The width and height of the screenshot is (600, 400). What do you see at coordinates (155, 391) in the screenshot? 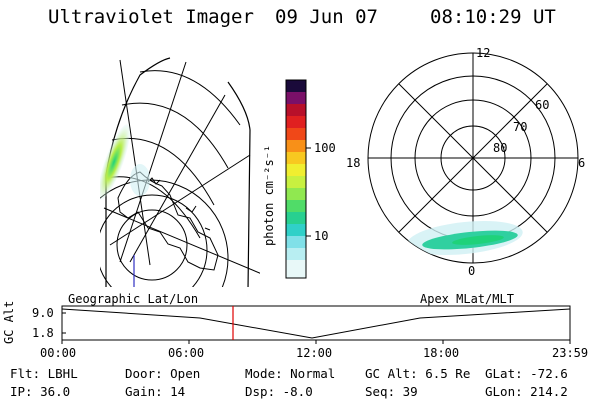
I see `info-gain: Gain: 14` at bounding box center [155, 391].